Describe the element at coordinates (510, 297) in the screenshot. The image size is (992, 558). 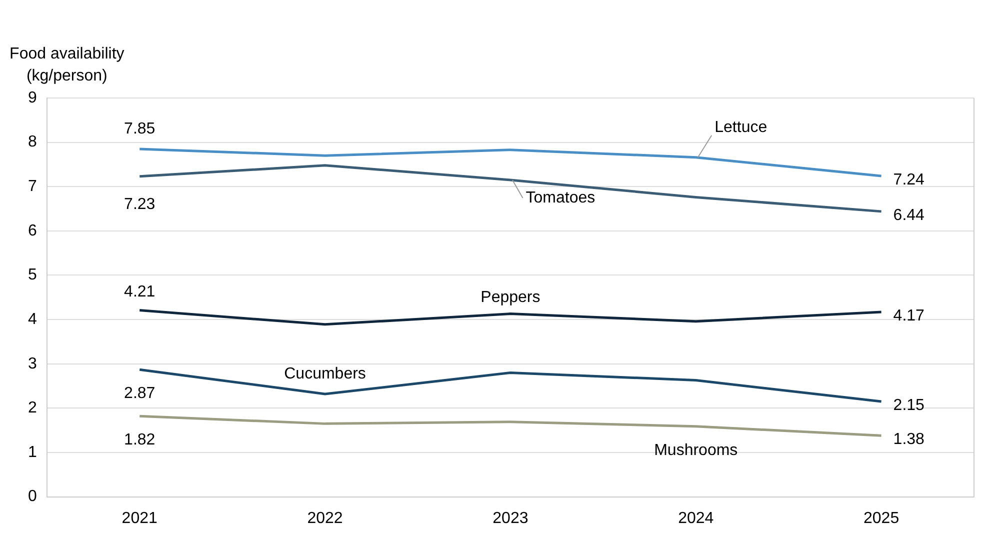
I see `series-label: Peppers` at that location.